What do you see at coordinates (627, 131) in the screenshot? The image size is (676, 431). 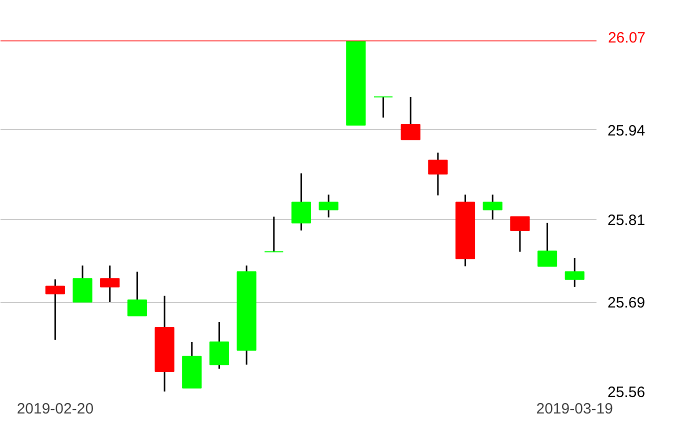 I see `y-tick-label: 25.94` at bounding box center [627, 131].